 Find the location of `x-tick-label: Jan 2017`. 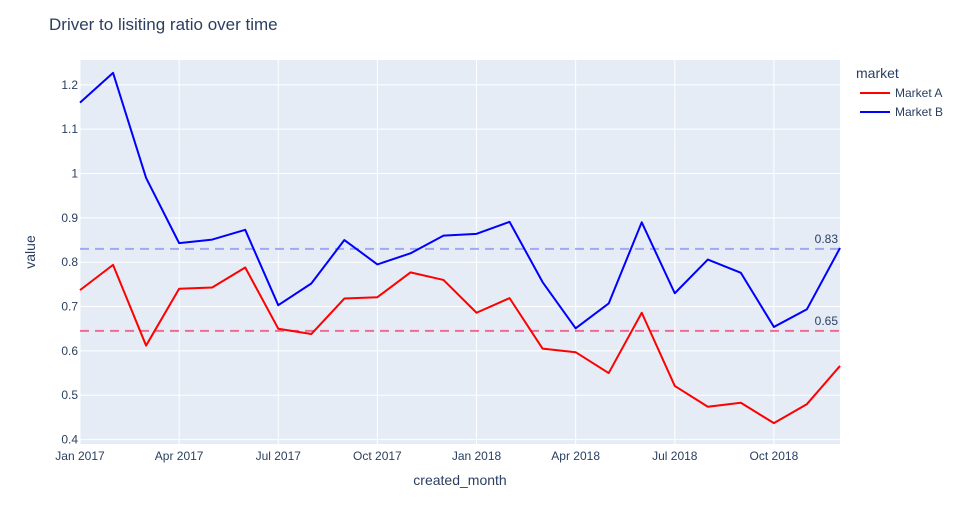

x-tick-label: Jan 2017 is located at coordinates (80, 456).